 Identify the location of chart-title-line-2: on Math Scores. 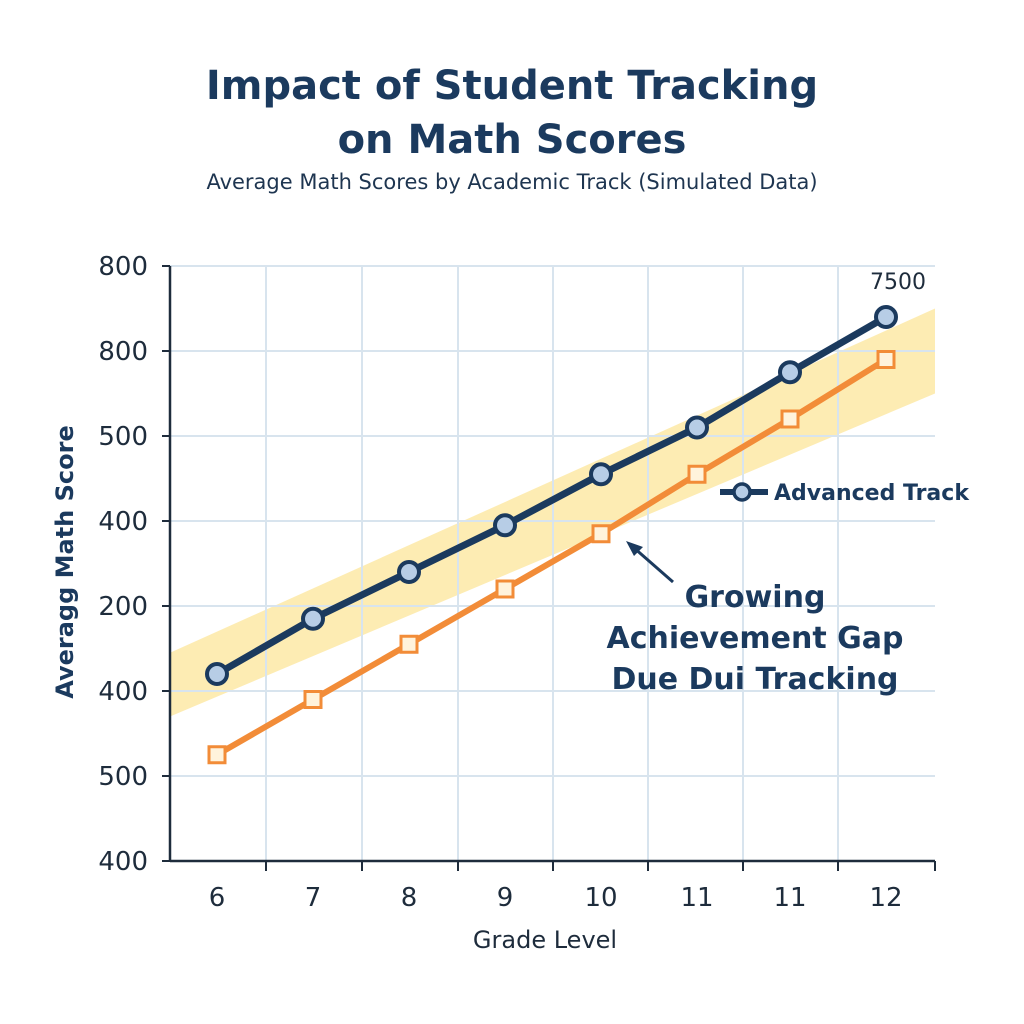
(512, 140).